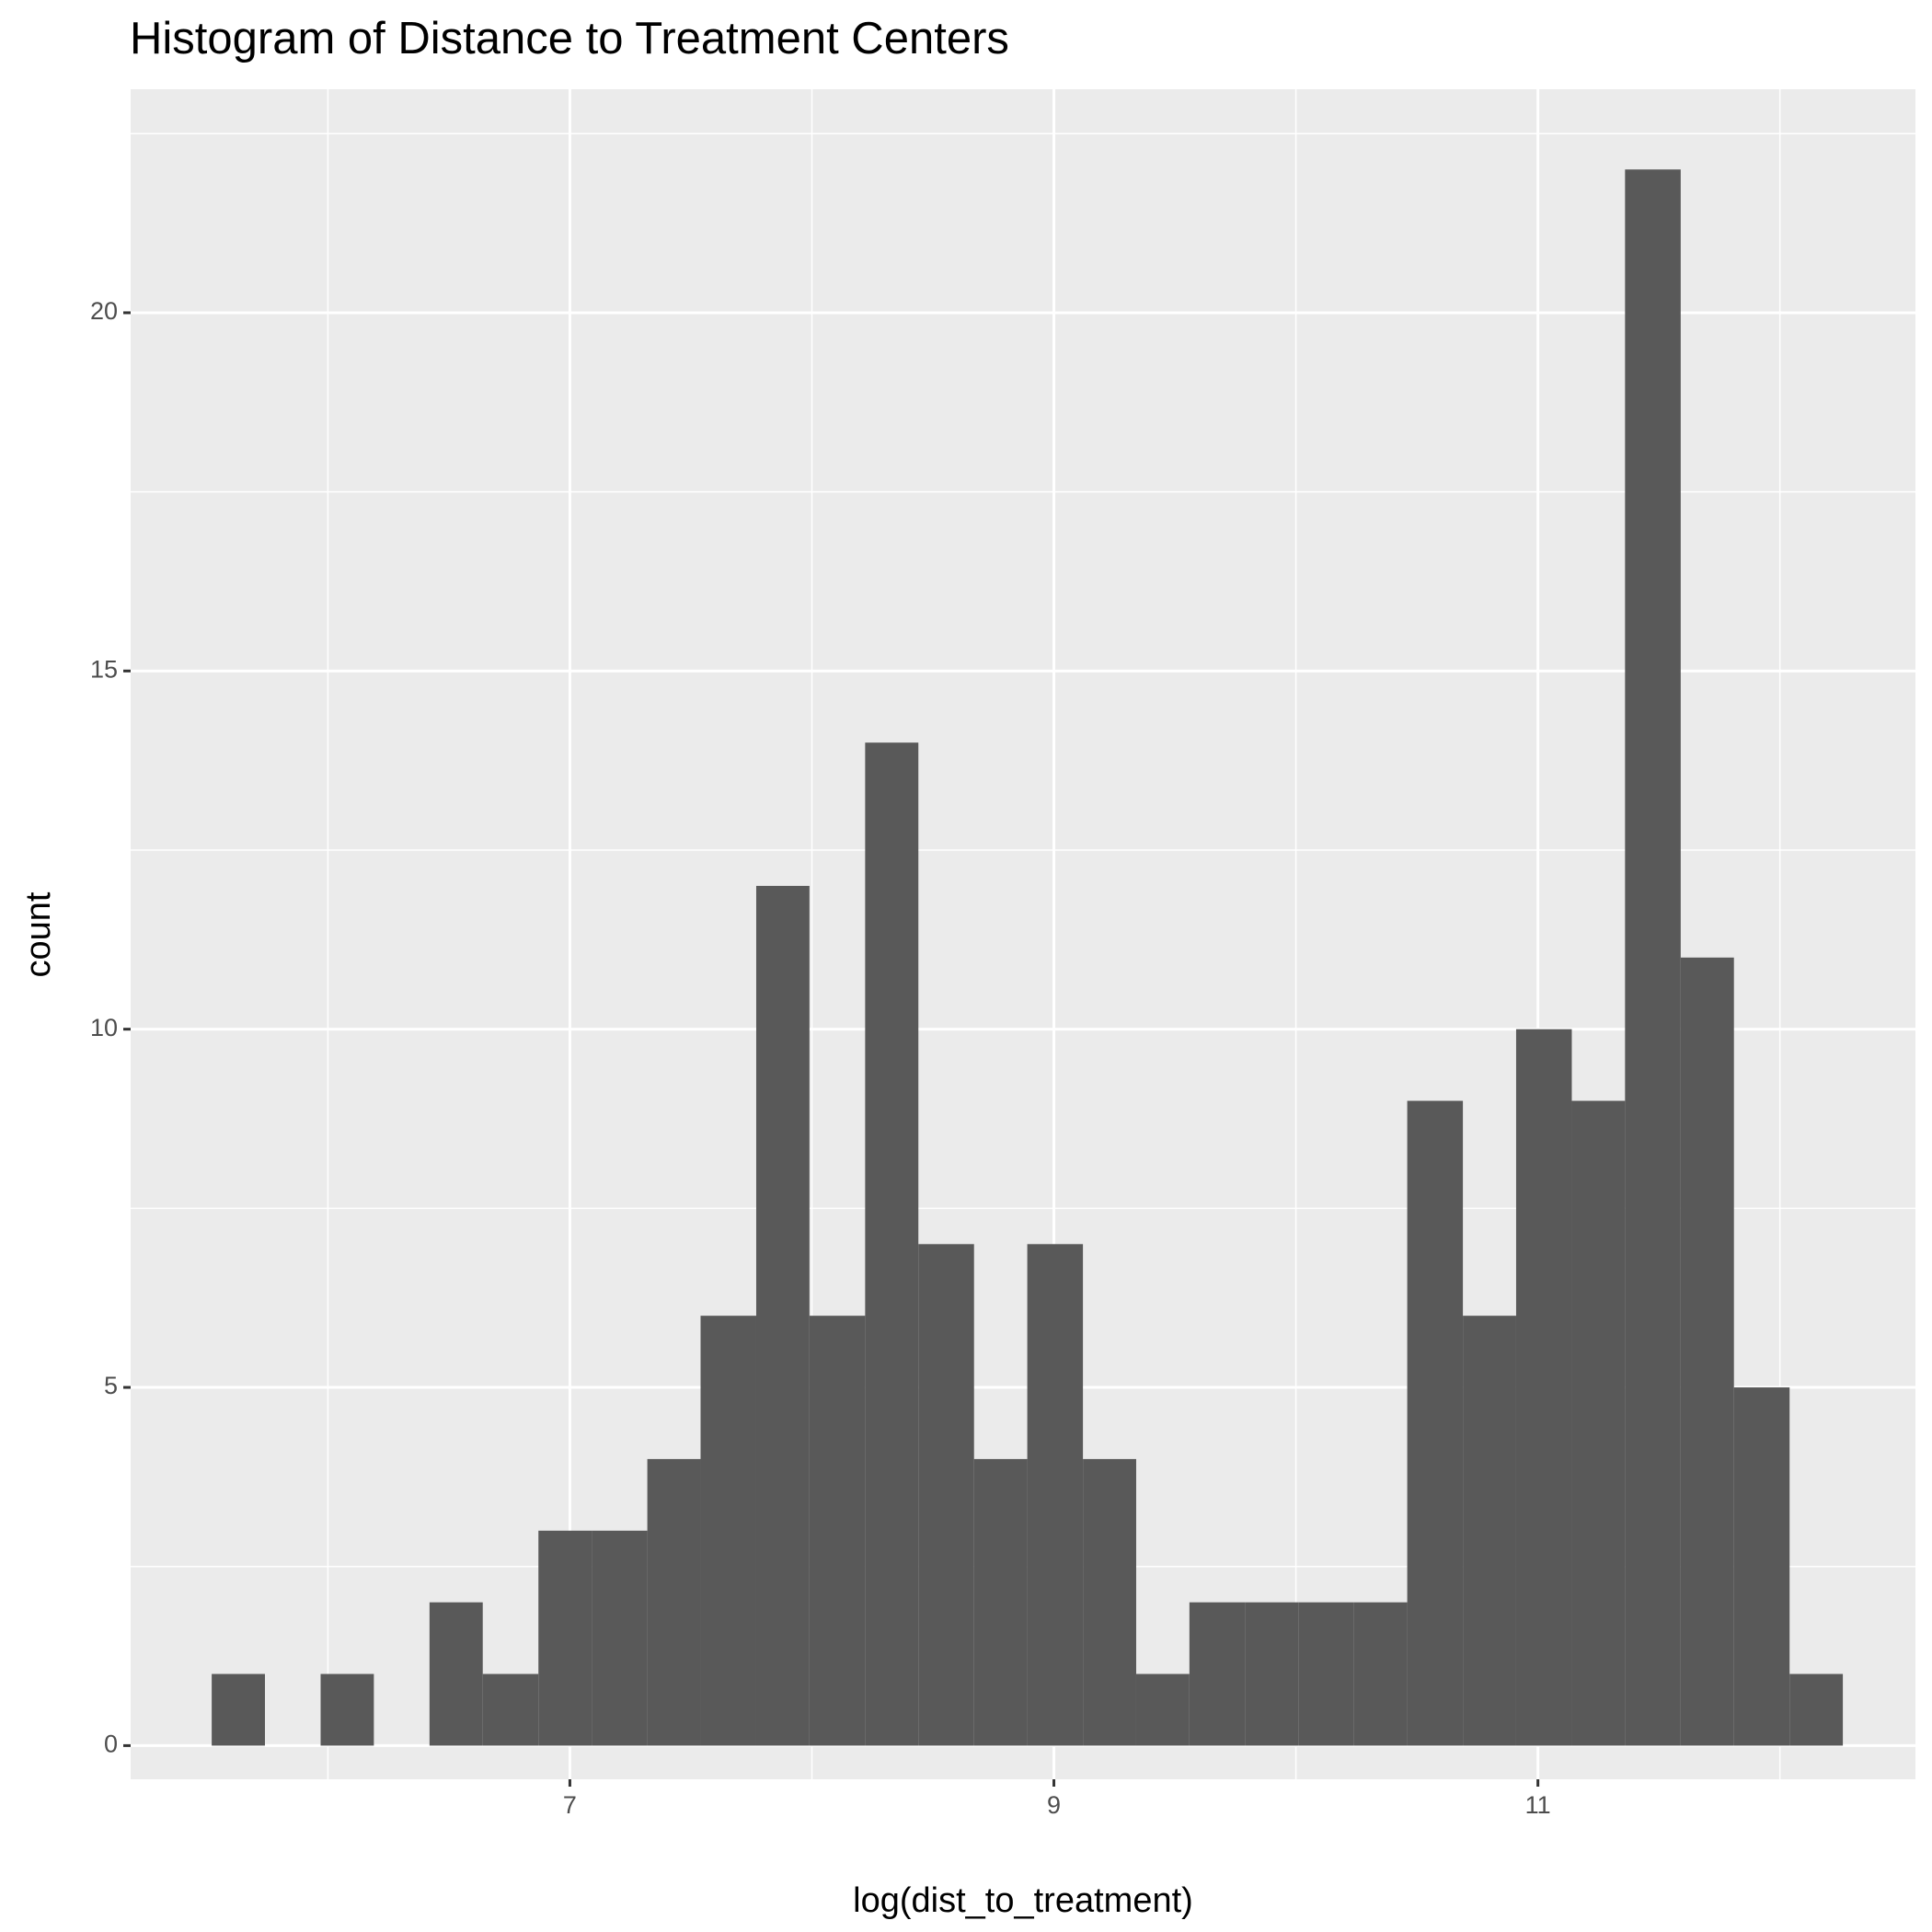 The width and height of the screenshot is (1932, 1932). Describe the element at coordinates (111, 1744) in the screenshot. I see `y-tick-label: 0` at that location.